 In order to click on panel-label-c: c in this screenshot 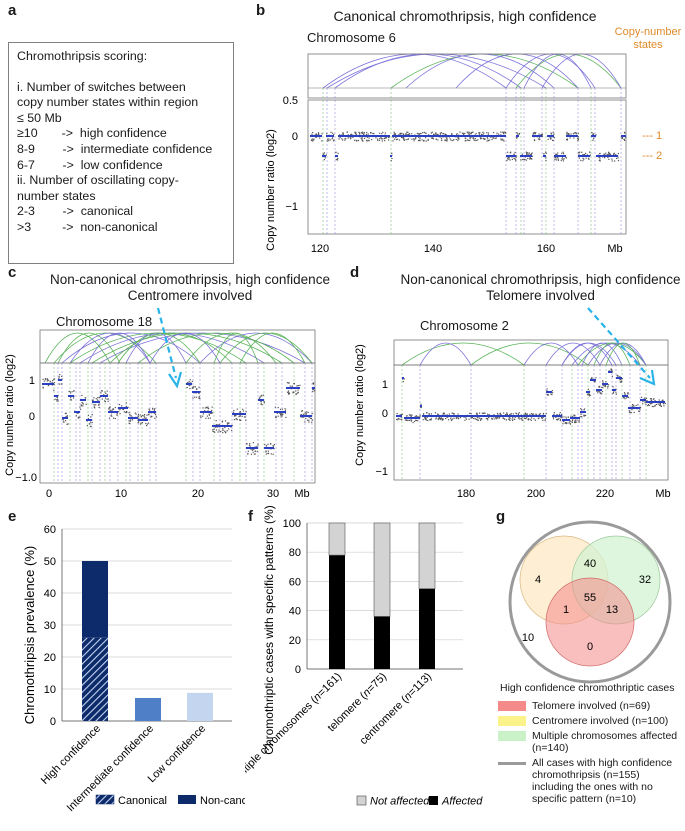, I will do `click(12, 272)`.